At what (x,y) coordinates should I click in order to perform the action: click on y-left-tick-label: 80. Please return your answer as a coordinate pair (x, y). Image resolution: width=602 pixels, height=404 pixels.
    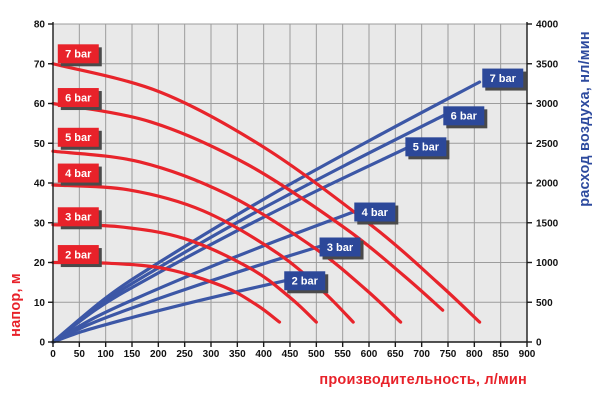
    Looking at the image, I should click on (40, 25).